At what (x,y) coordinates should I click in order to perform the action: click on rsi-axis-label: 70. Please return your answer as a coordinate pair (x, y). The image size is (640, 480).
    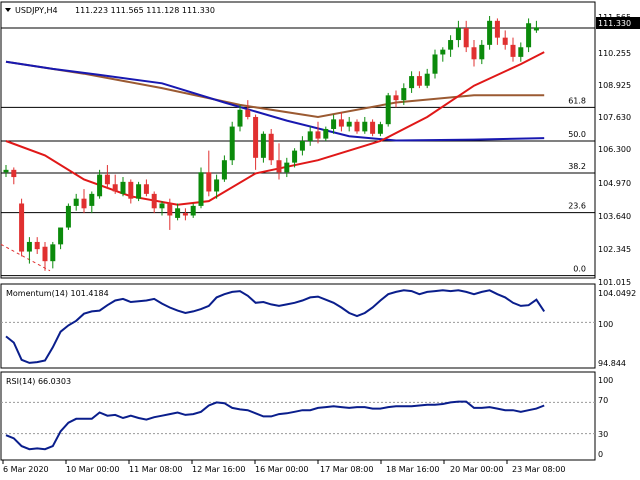
    Looking at the image, I should click on (603, 400).